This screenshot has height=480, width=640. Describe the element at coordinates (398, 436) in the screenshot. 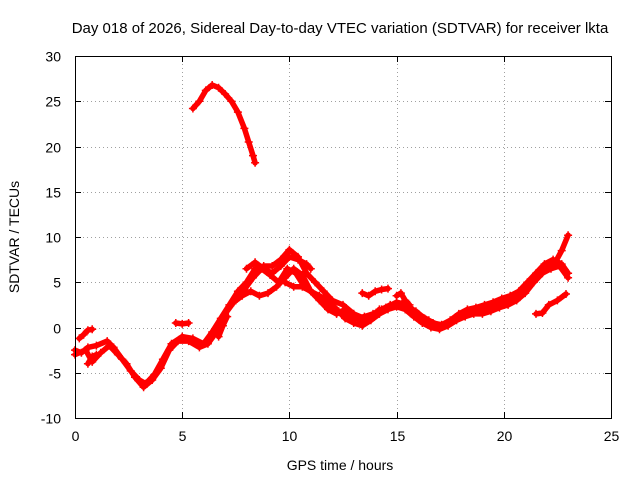

I see `x-tick-label: 15` at that location.